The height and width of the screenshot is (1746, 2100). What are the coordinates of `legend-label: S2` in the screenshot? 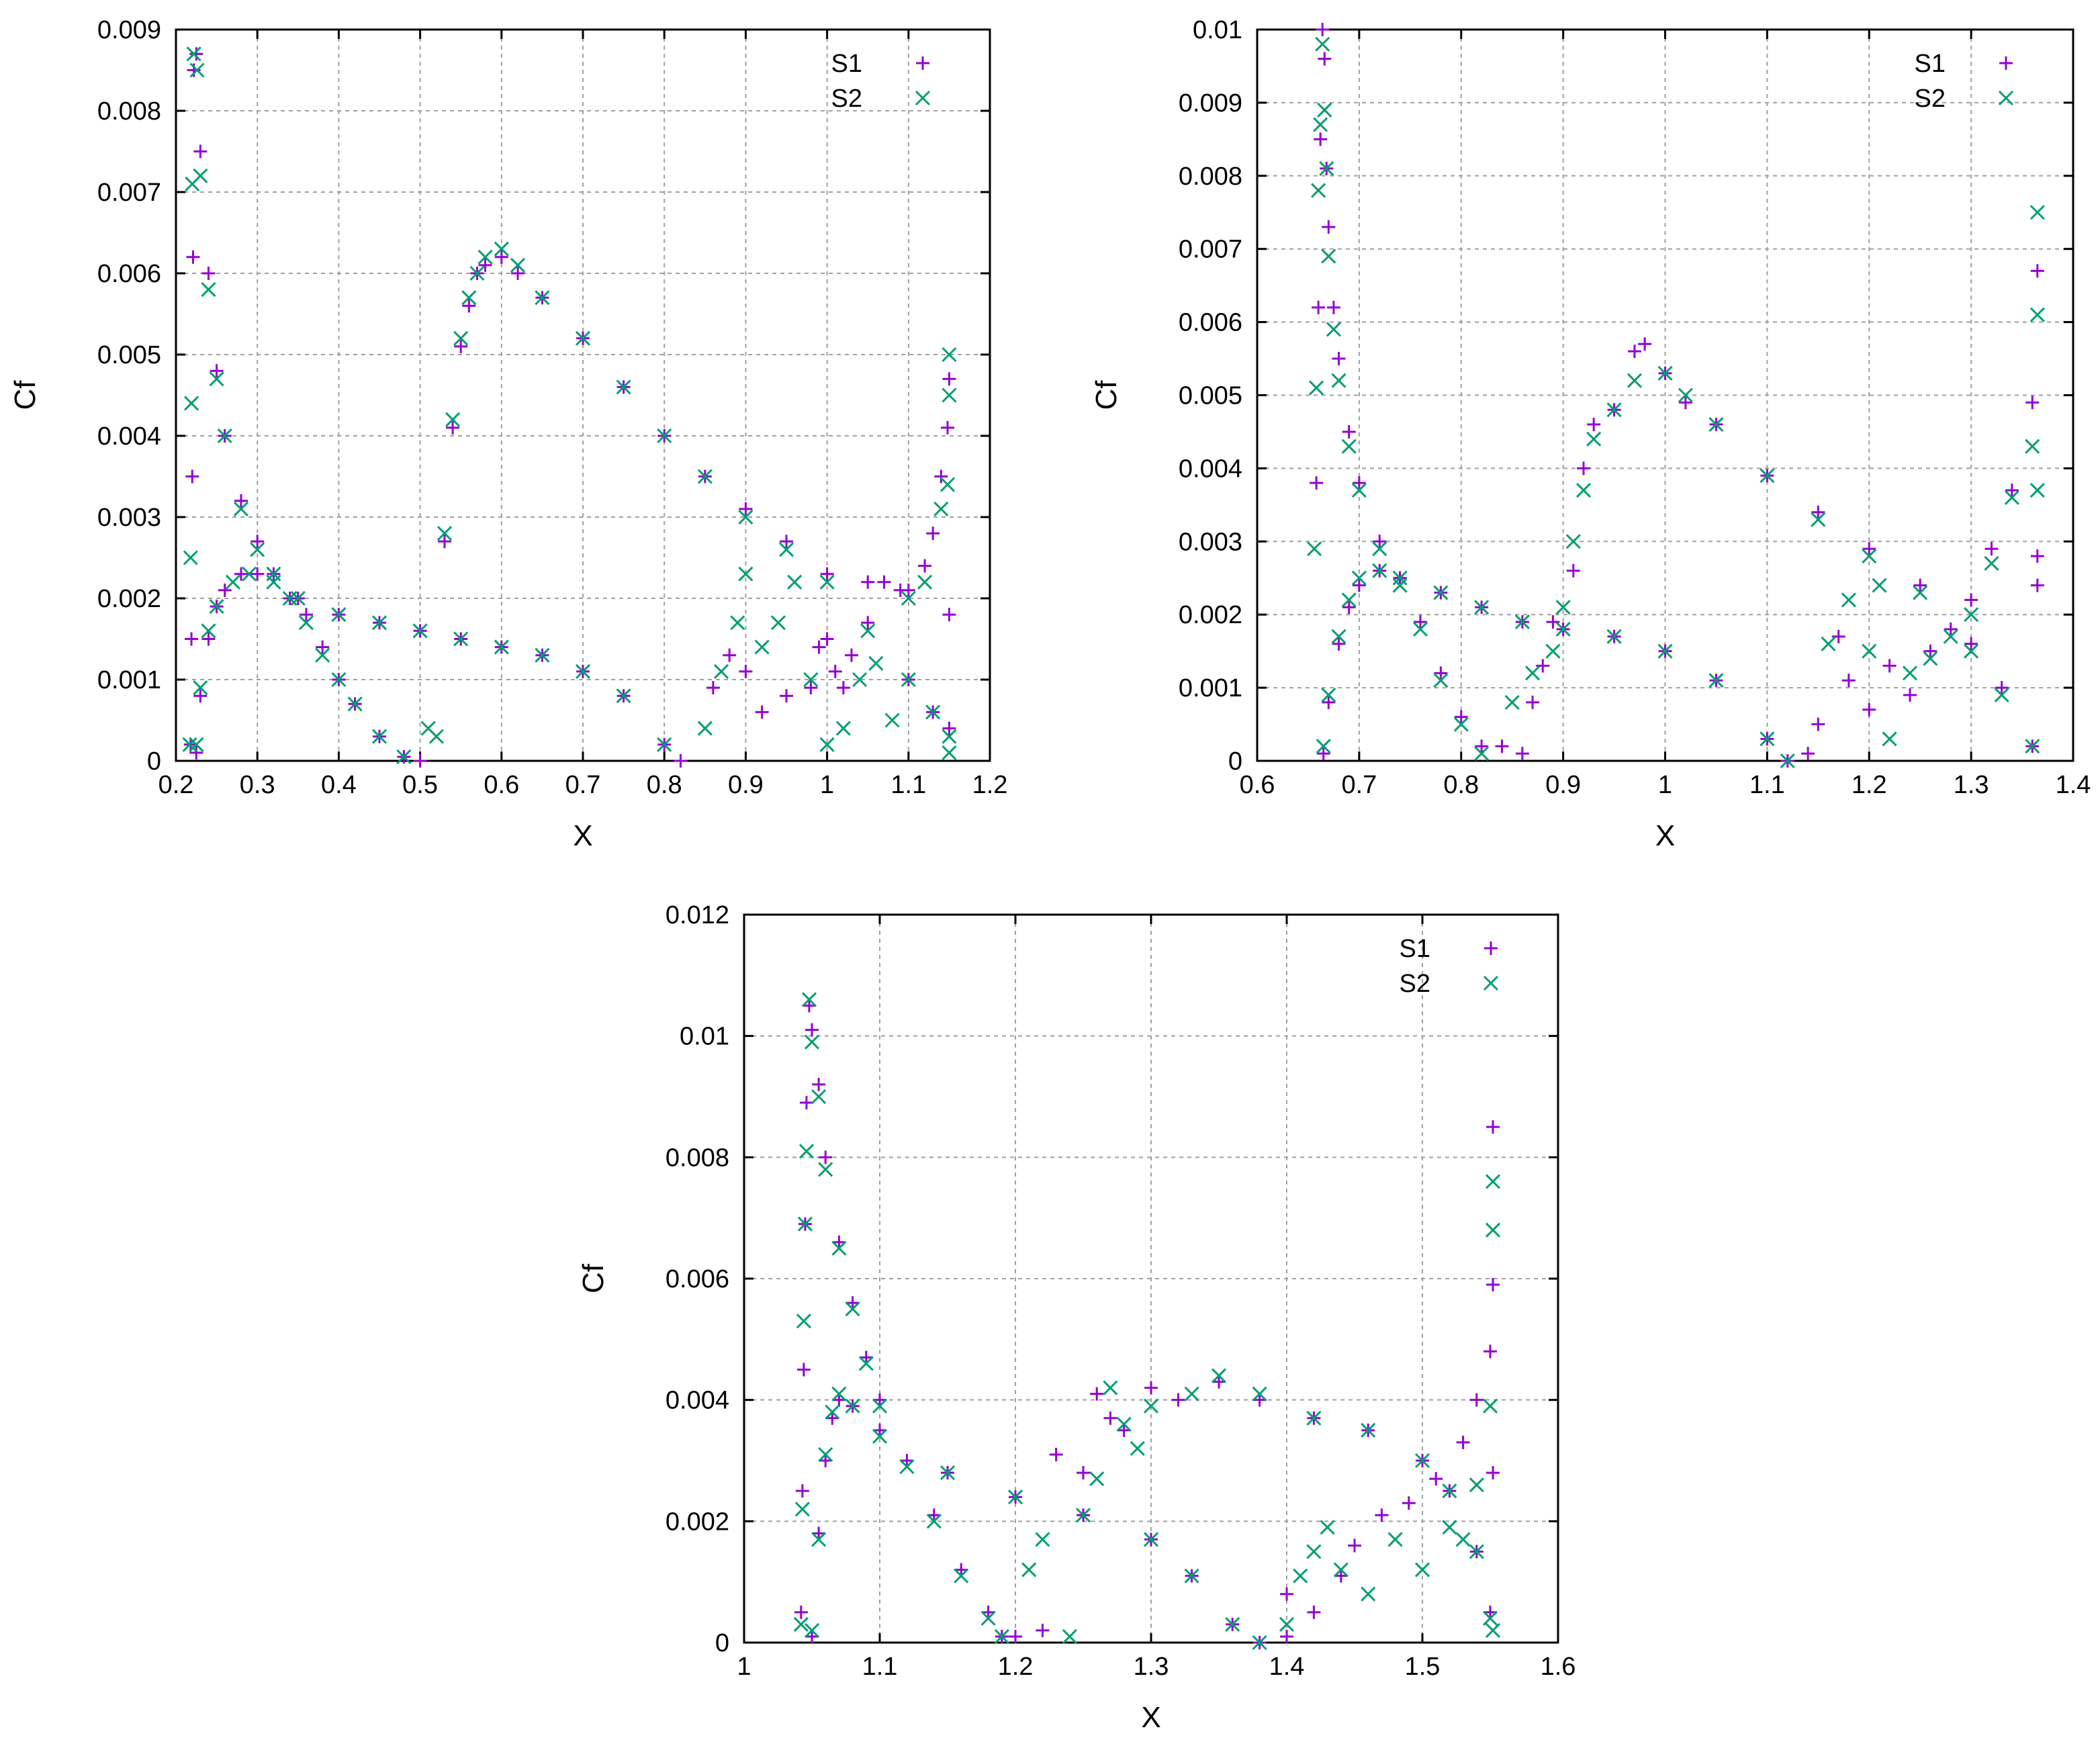 It's located at (1415, 984).